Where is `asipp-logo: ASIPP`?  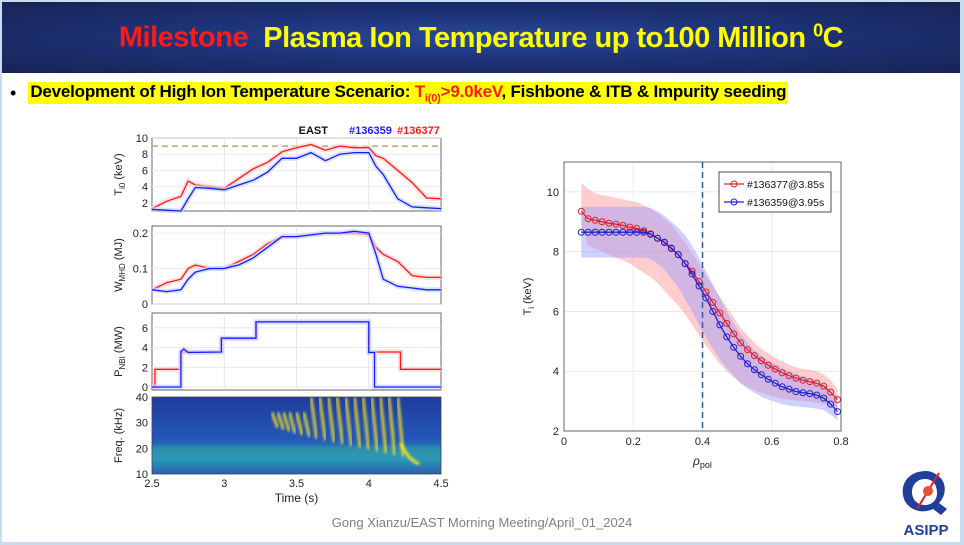 asipp-logo: ASIPP is located at coordinates (926, 502).